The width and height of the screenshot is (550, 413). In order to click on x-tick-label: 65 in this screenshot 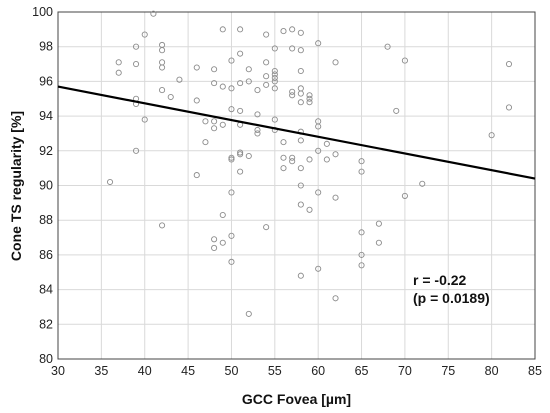, I will do `click(362, 371)`.